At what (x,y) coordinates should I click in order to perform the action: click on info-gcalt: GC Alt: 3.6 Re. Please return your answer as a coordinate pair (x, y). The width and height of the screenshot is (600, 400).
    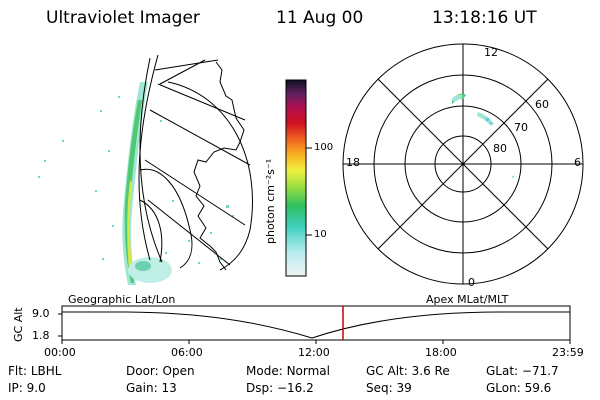
    Looking at the image, I should click on (408, 371).